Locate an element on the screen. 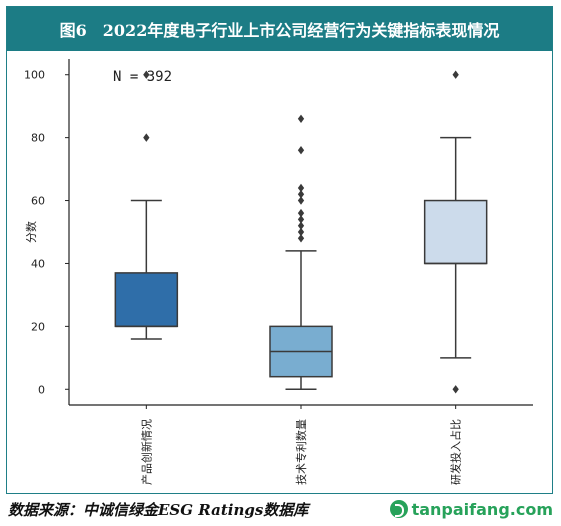 The image size is (561, 526). sample-size-note: N = 392 is located at coordinates (142, 77).